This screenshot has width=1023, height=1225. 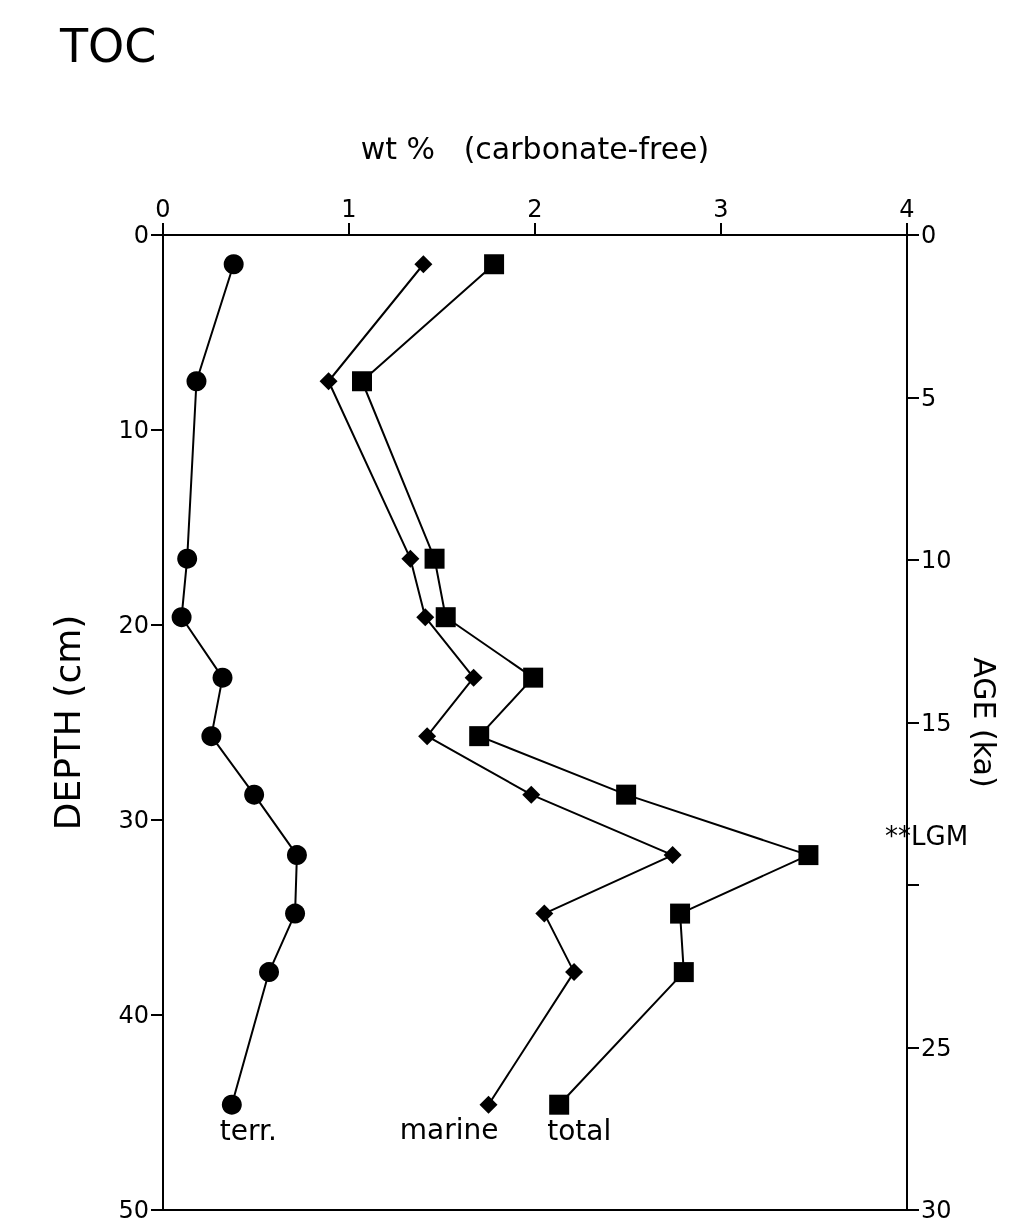 I want to click on series-label: marine, so click(x=449, y=1130).